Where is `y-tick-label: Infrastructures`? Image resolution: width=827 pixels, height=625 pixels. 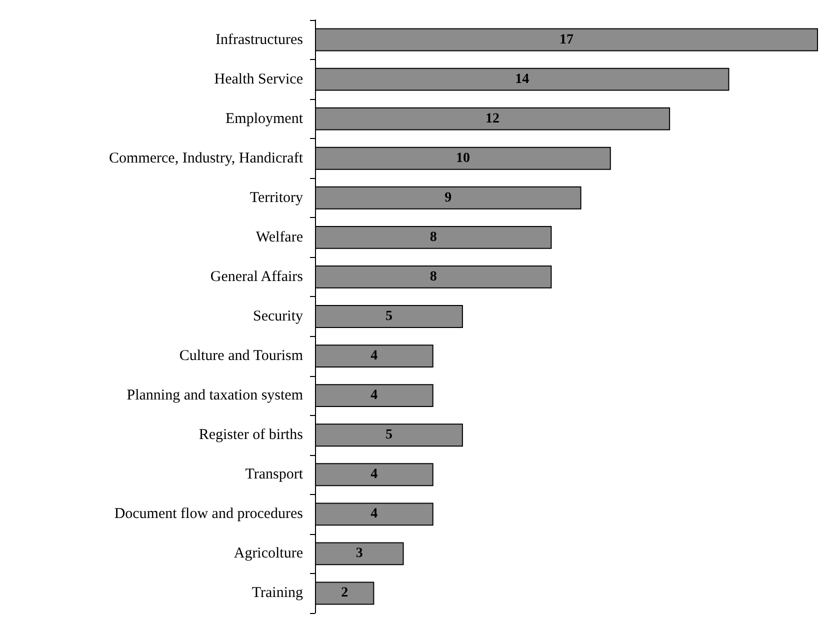 y-tick-label: Infrastructures is located at coordinates (260, 40).